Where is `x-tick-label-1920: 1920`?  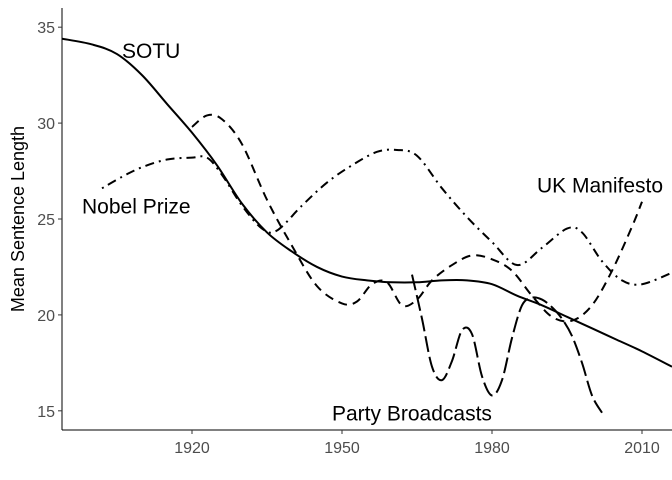 x-tick-label-1920: 1920 is located at coordinates (192, 448).